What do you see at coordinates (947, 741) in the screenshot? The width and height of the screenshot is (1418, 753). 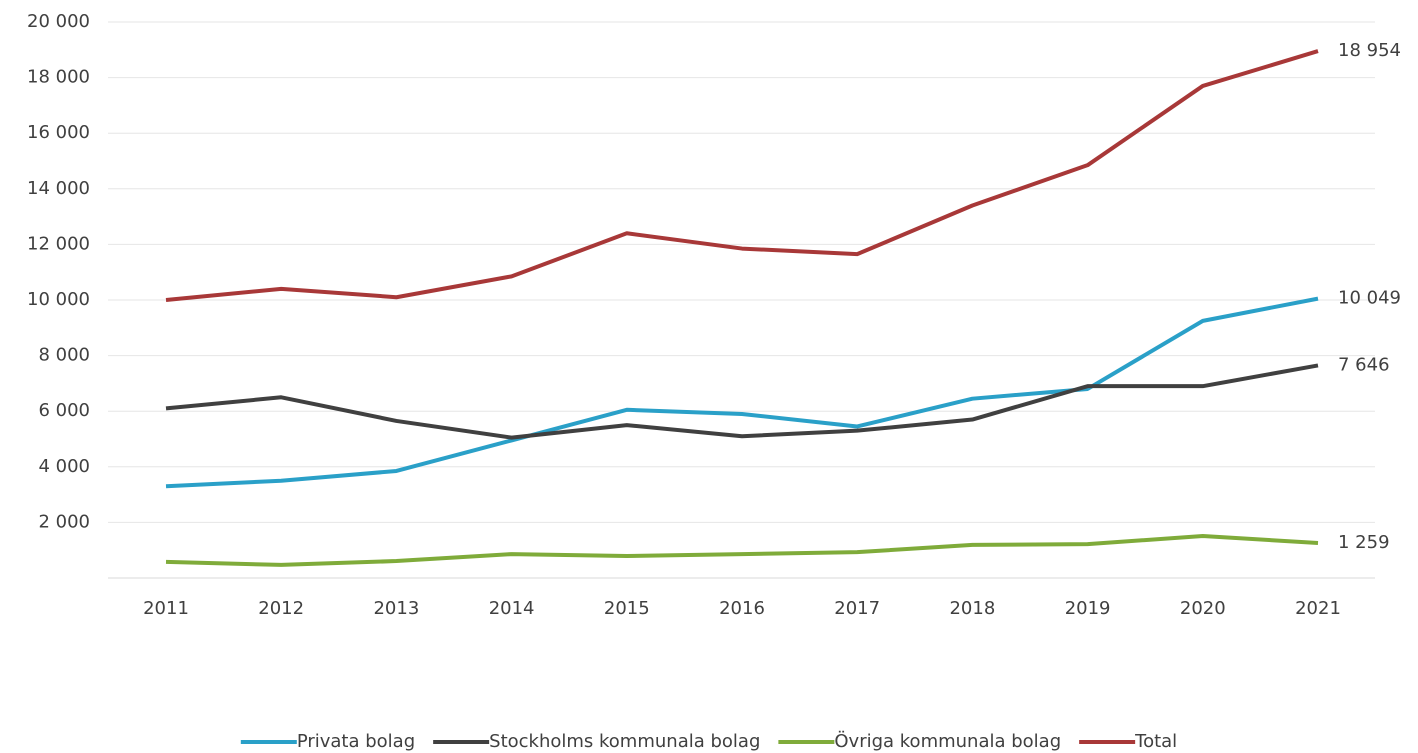 I see `legend-label: Övriga kommunala bolag` at bounding box center [947, 741].